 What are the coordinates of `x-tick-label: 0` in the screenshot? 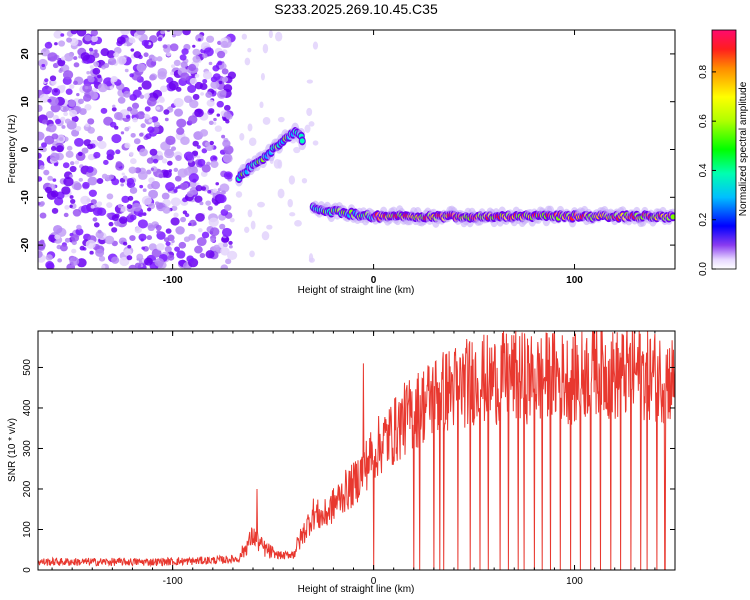 It's located at (374, 280).